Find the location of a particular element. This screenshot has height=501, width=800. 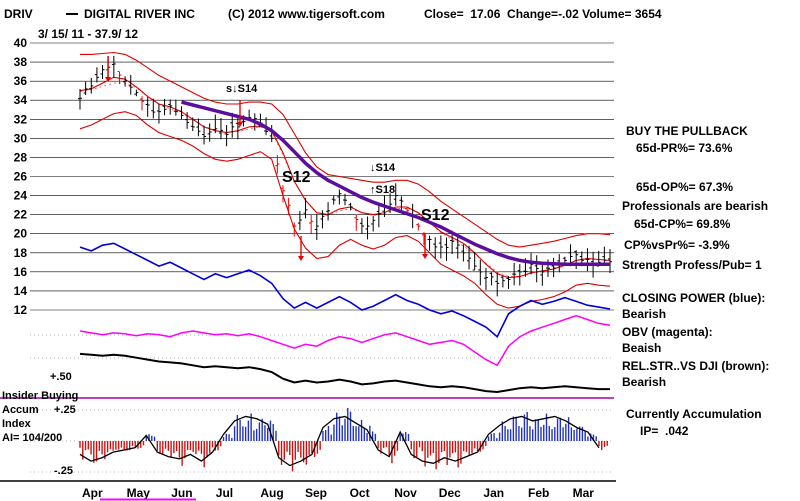

svg-text: 18 is located at coordinates (21, 253).